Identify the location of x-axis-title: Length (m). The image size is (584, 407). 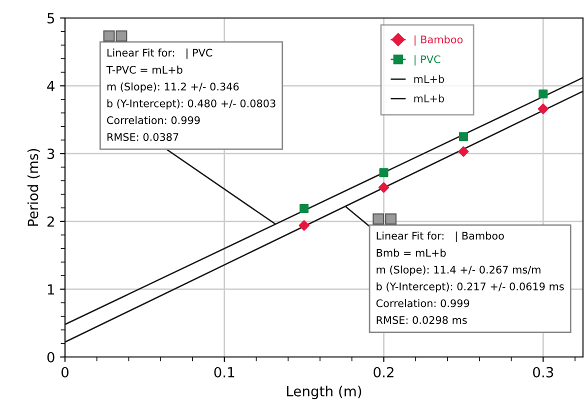
(324, 393).